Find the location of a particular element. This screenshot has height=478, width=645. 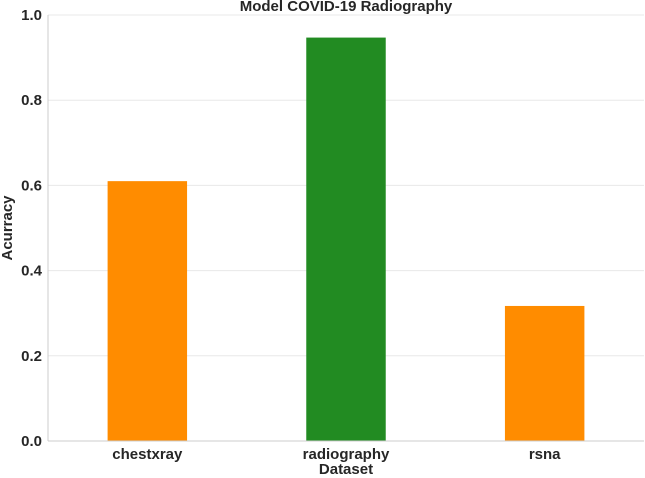

x-tick-label-rsna: rsna is located at coordinates (545, 454).